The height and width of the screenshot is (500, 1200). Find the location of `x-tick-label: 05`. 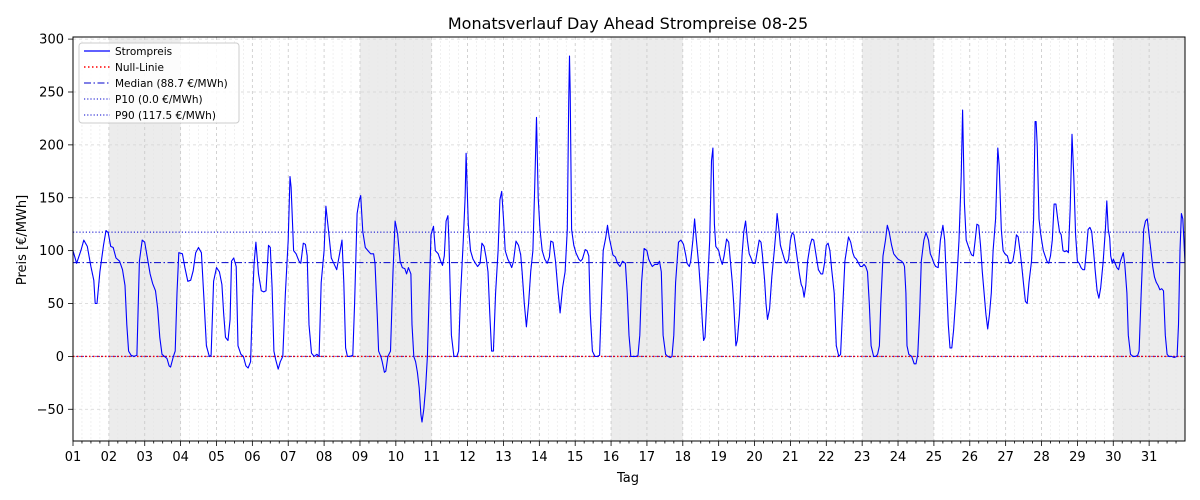

x-tick-label: 05 is located at coordinates (216, 457).